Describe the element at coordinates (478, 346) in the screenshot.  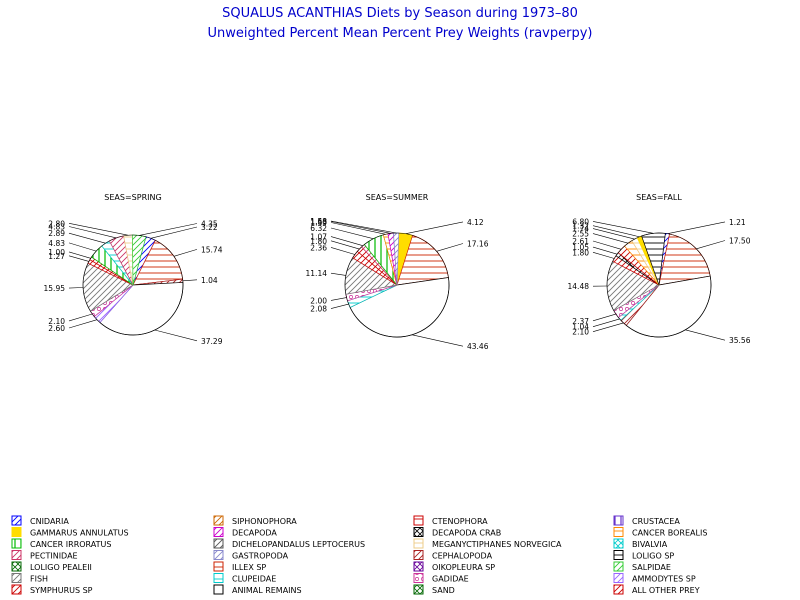
I see `data-label: 43.46` at that location.